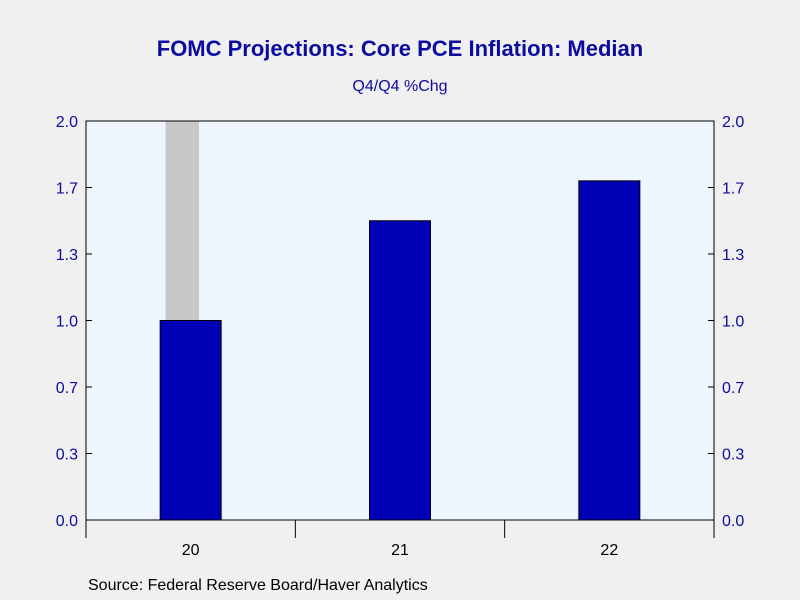  What do you see at coordinates (67, 188) in the screenshot?
I see `y-tick-label-left: 1.7` at bounding box center [67, 188].